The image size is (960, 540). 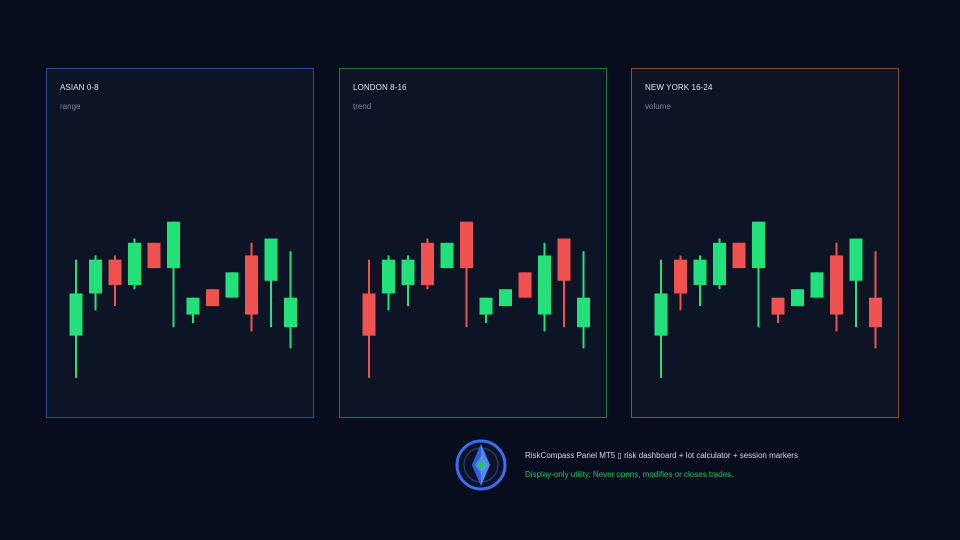 What do you see at coordinates (380, 87) in the screenshot?
I see `session-title: LONDON 8-16` at bounding box center [380, 87].